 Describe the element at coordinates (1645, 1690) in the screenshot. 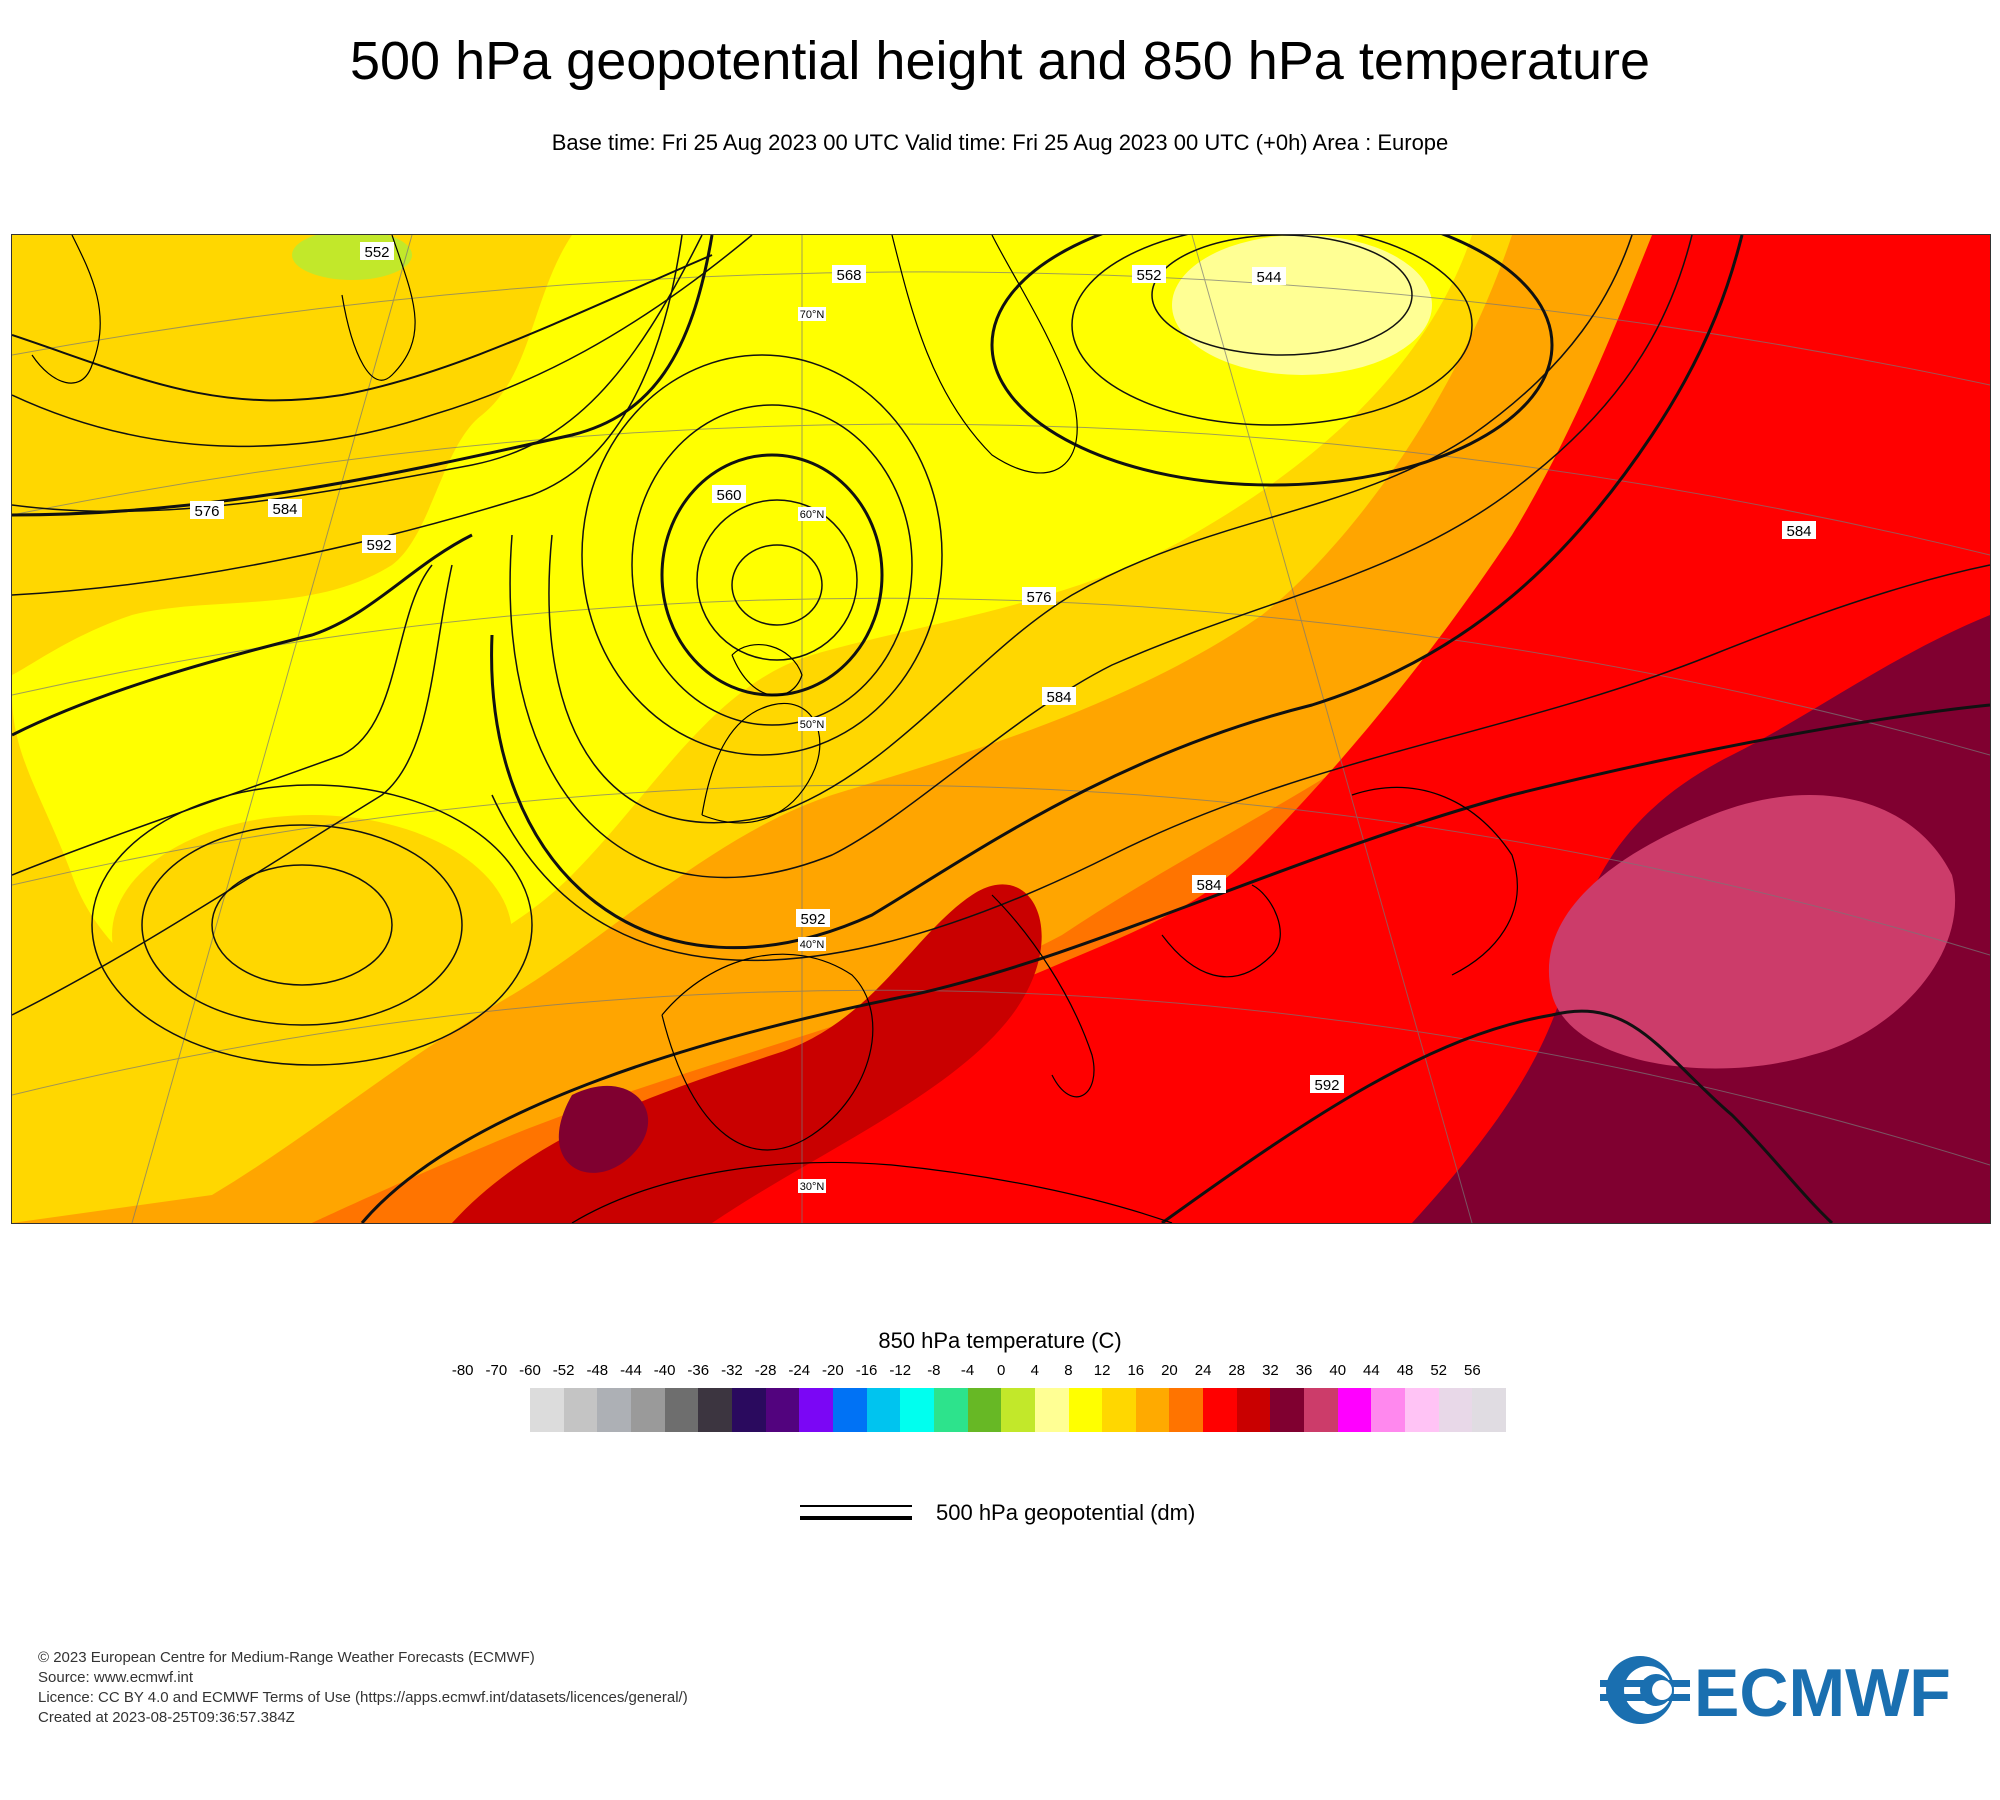

I see `ecmwf-logo-icon` at that location.